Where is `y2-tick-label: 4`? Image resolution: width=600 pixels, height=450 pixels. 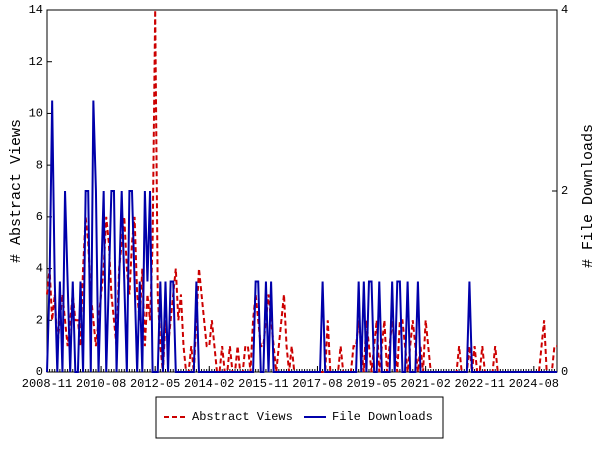
y2-tick-label: 4 is located at coordinates (564, 10).